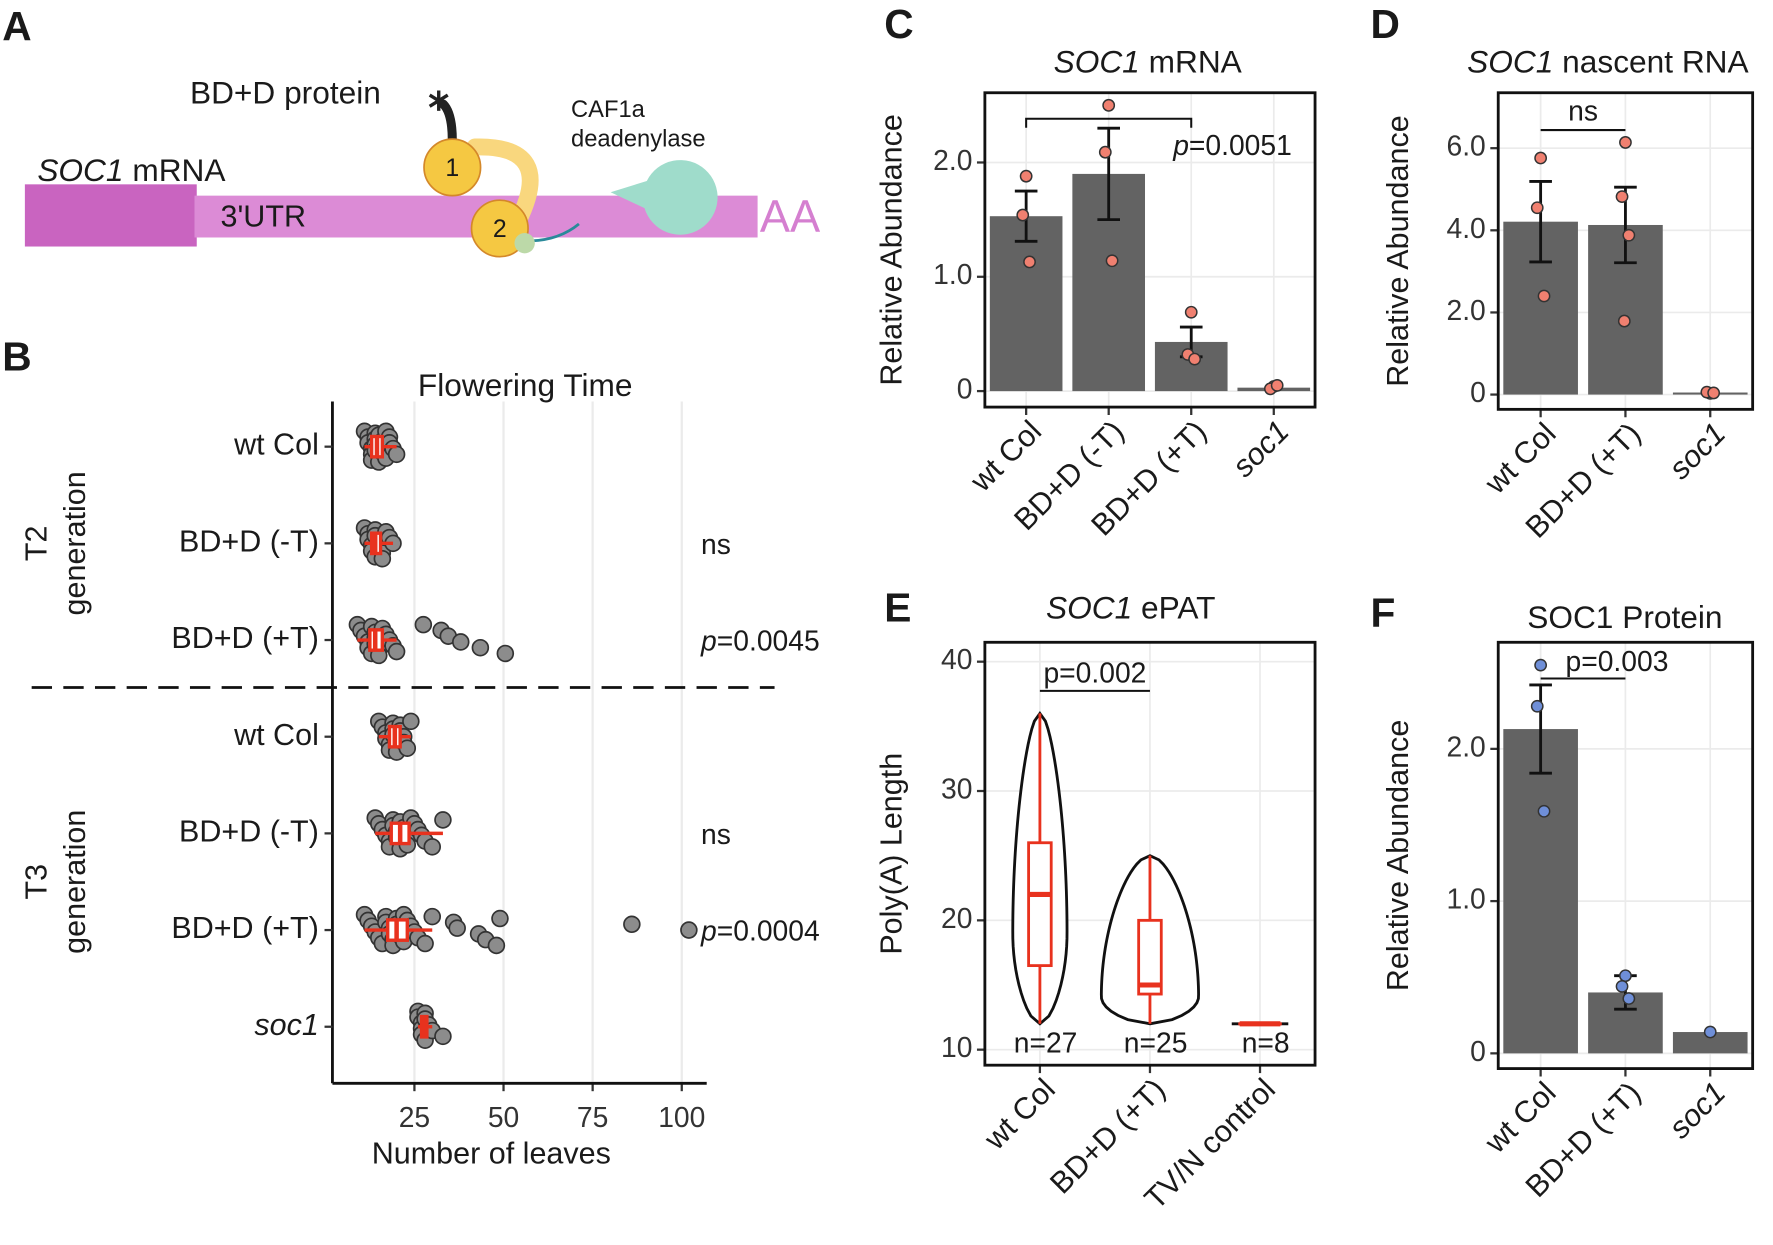 The height and width of the screenshot is (1245, 1773). I want to click on chart-title: SOC1 mRNA, so click(1148, 62).